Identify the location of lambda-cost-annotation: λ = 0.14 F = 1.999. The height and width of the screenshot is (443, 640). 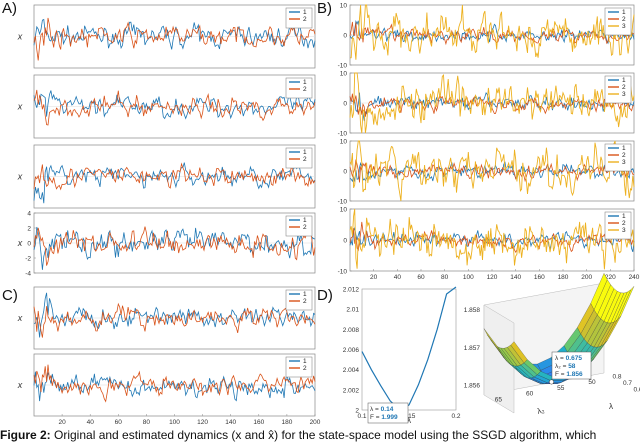
(388, 413).